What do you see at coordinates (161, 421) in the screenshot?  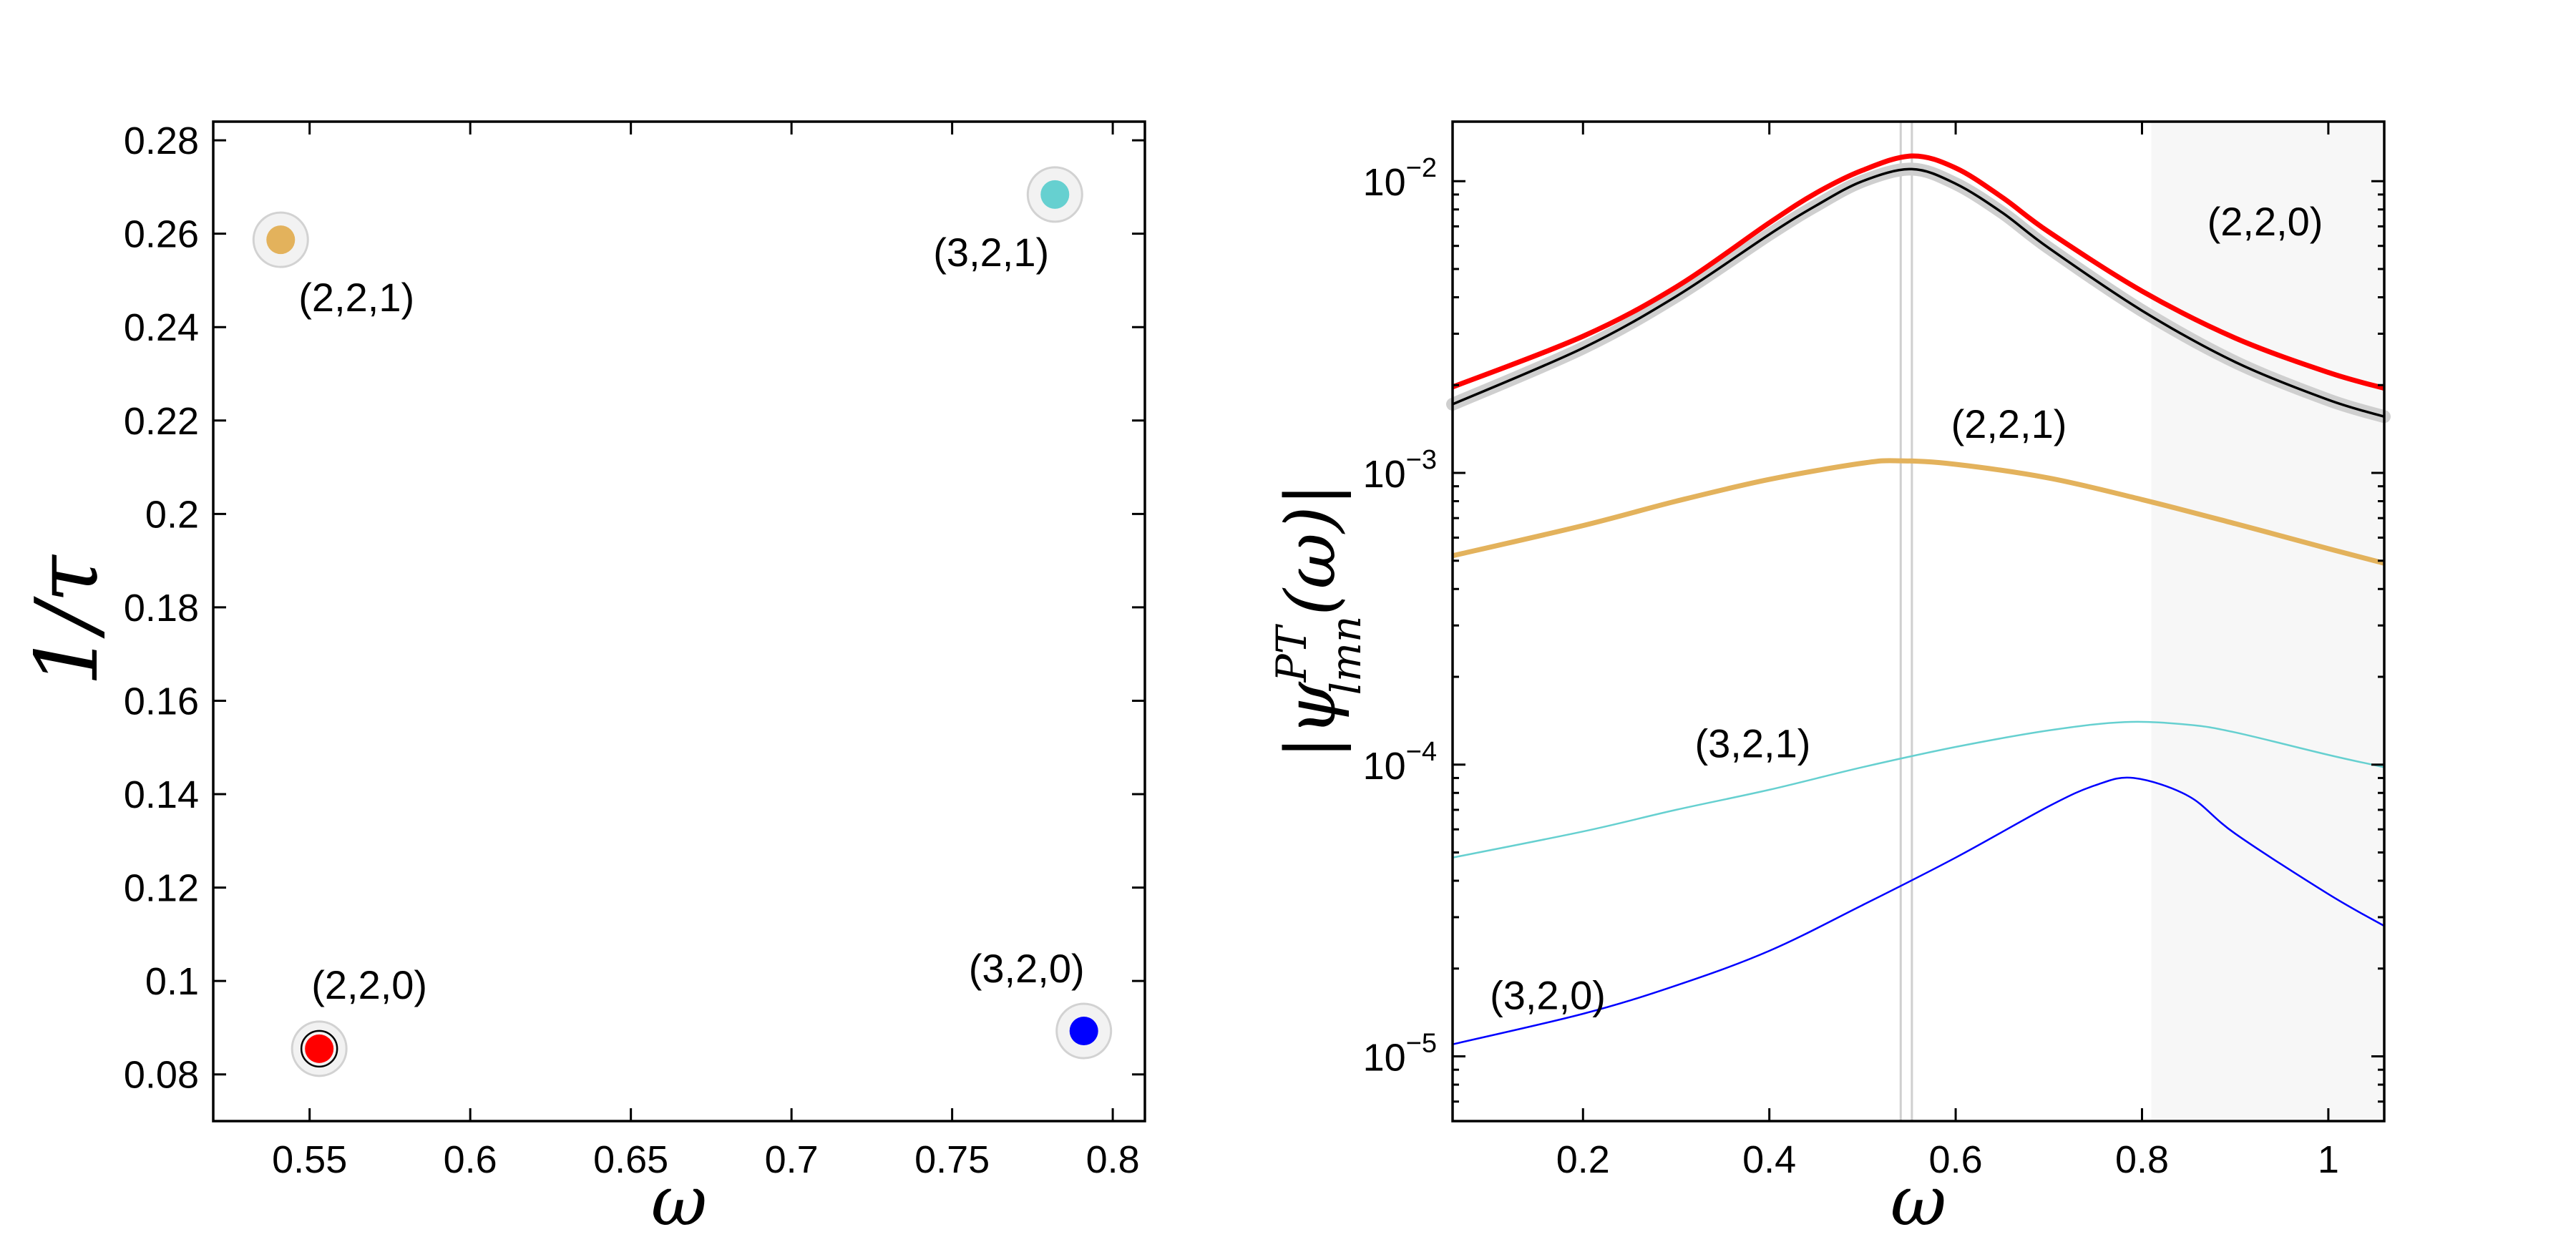 I see `scatter-y-tick-label: 0.22` at bounding box center [161, 421].